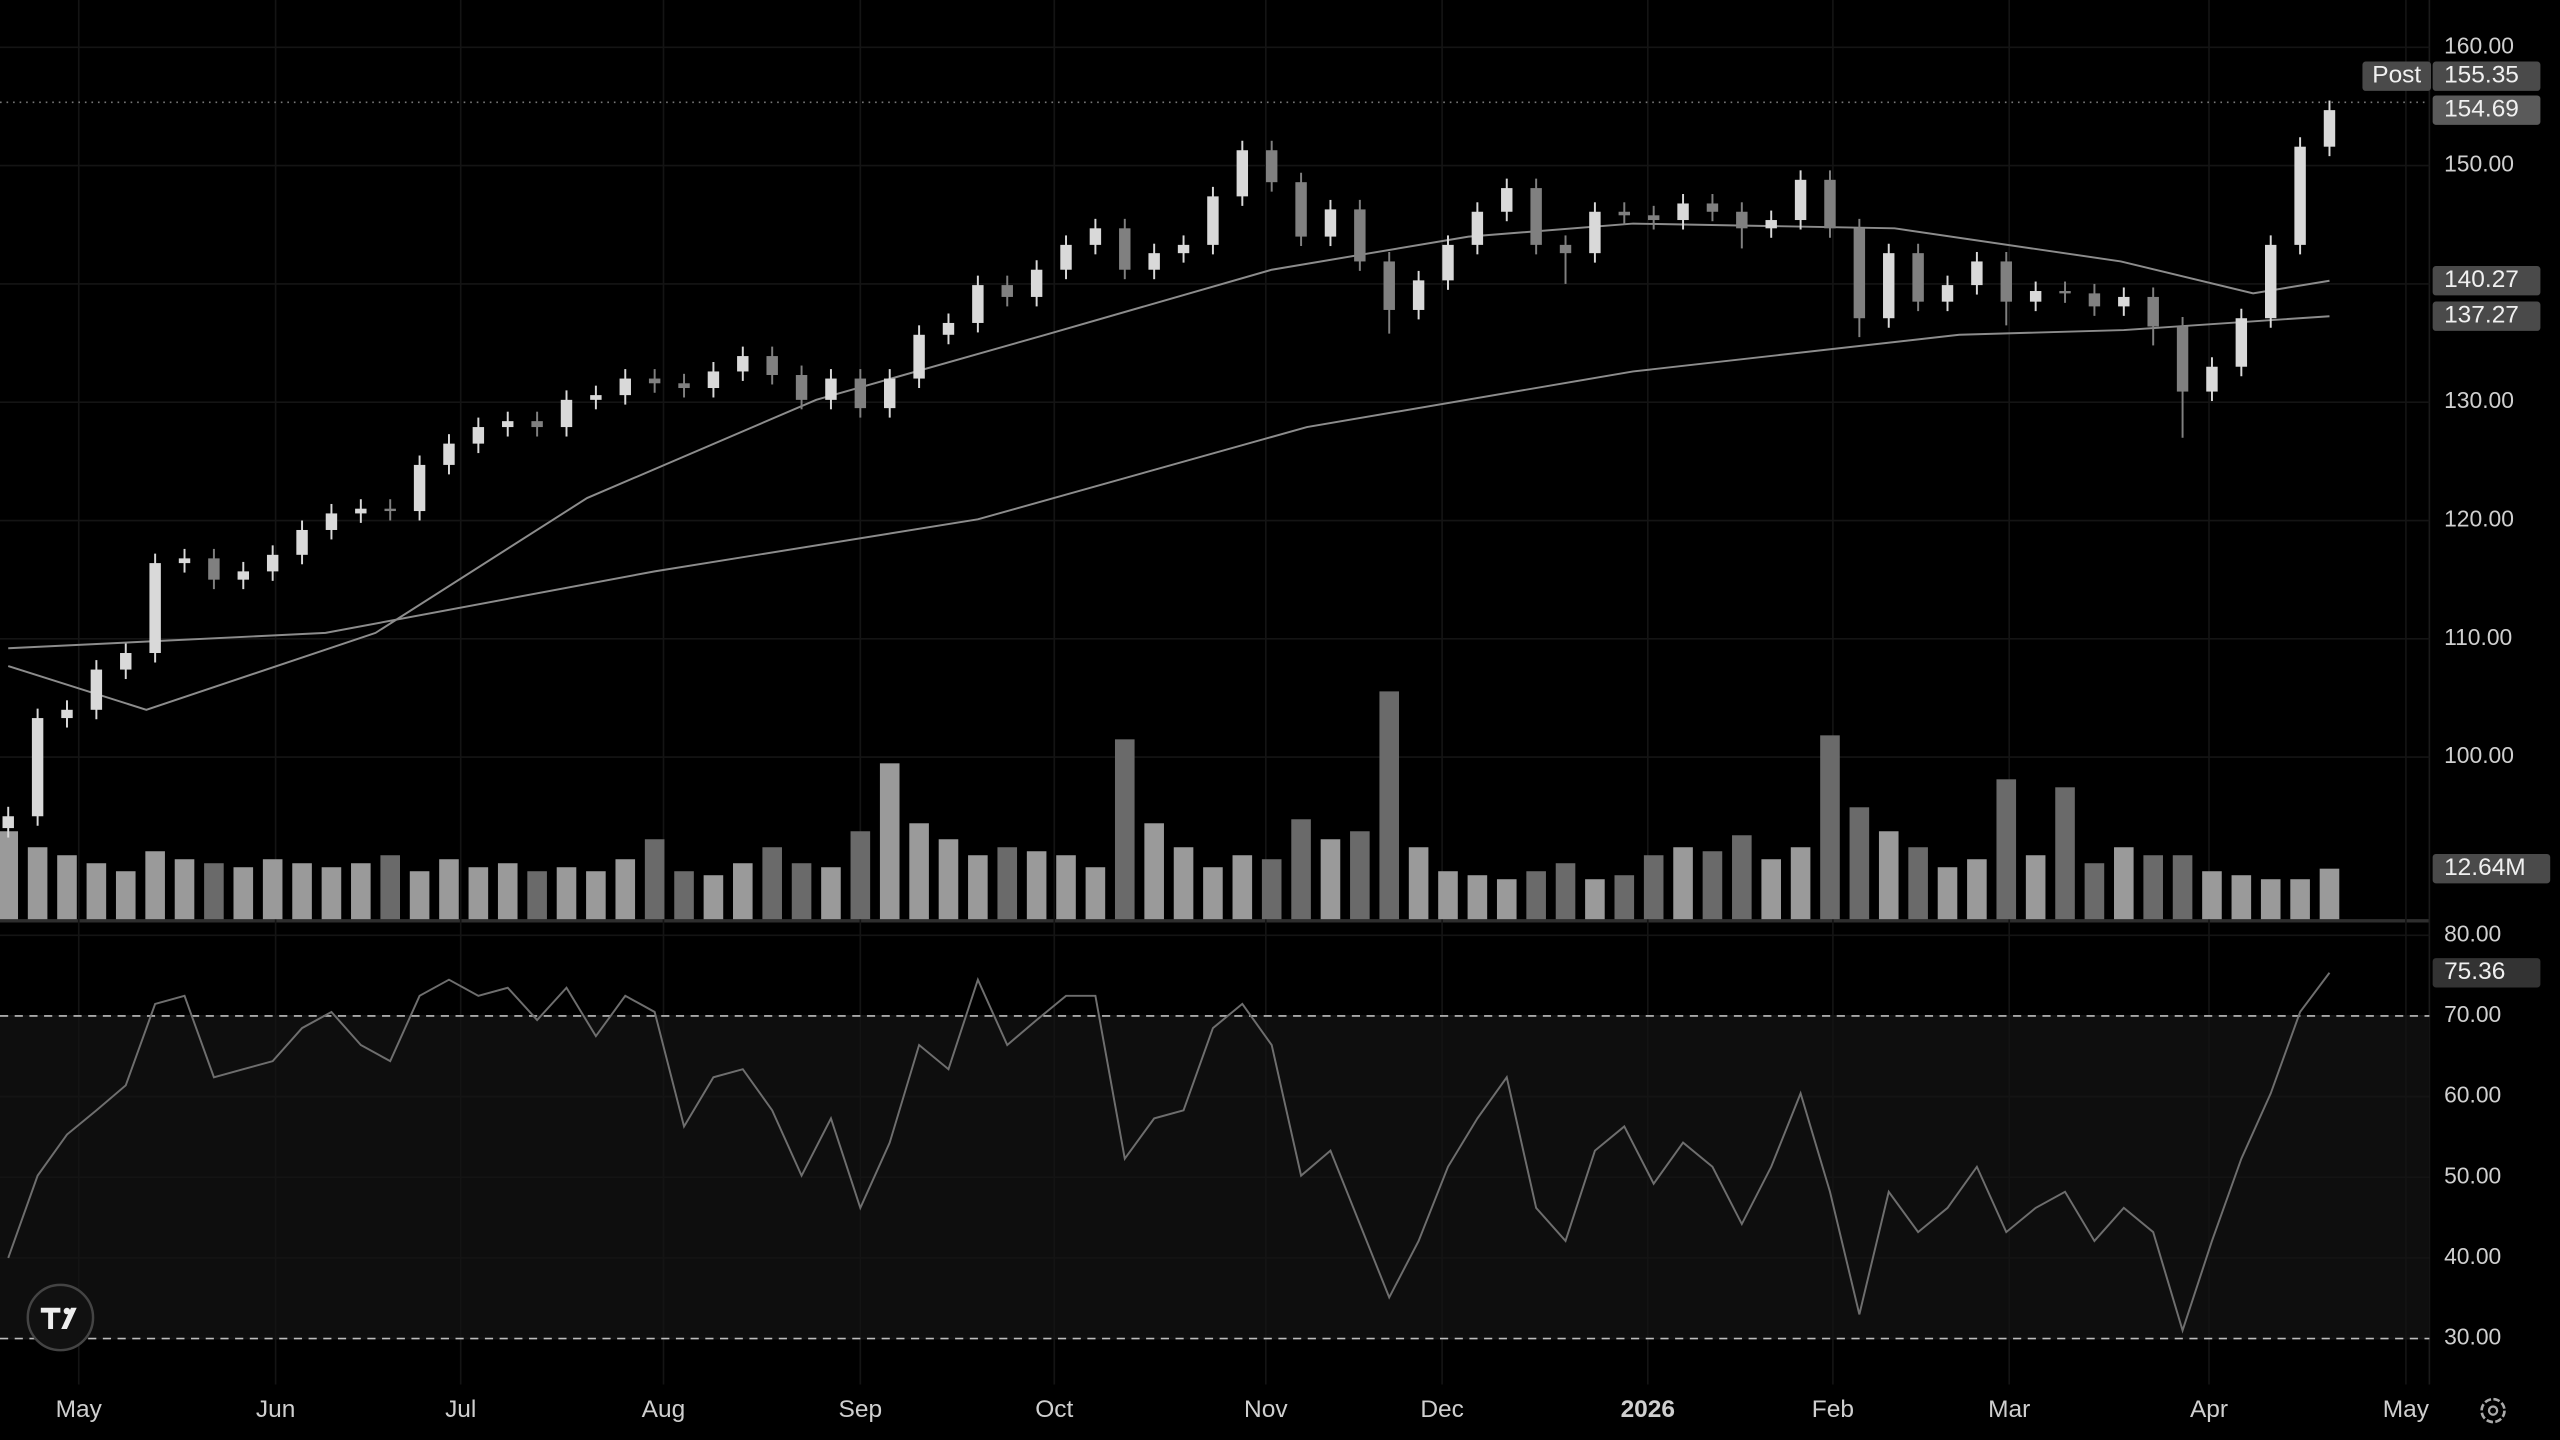  I want to click on x-tick-label: Feb, so click(1833, 1409).